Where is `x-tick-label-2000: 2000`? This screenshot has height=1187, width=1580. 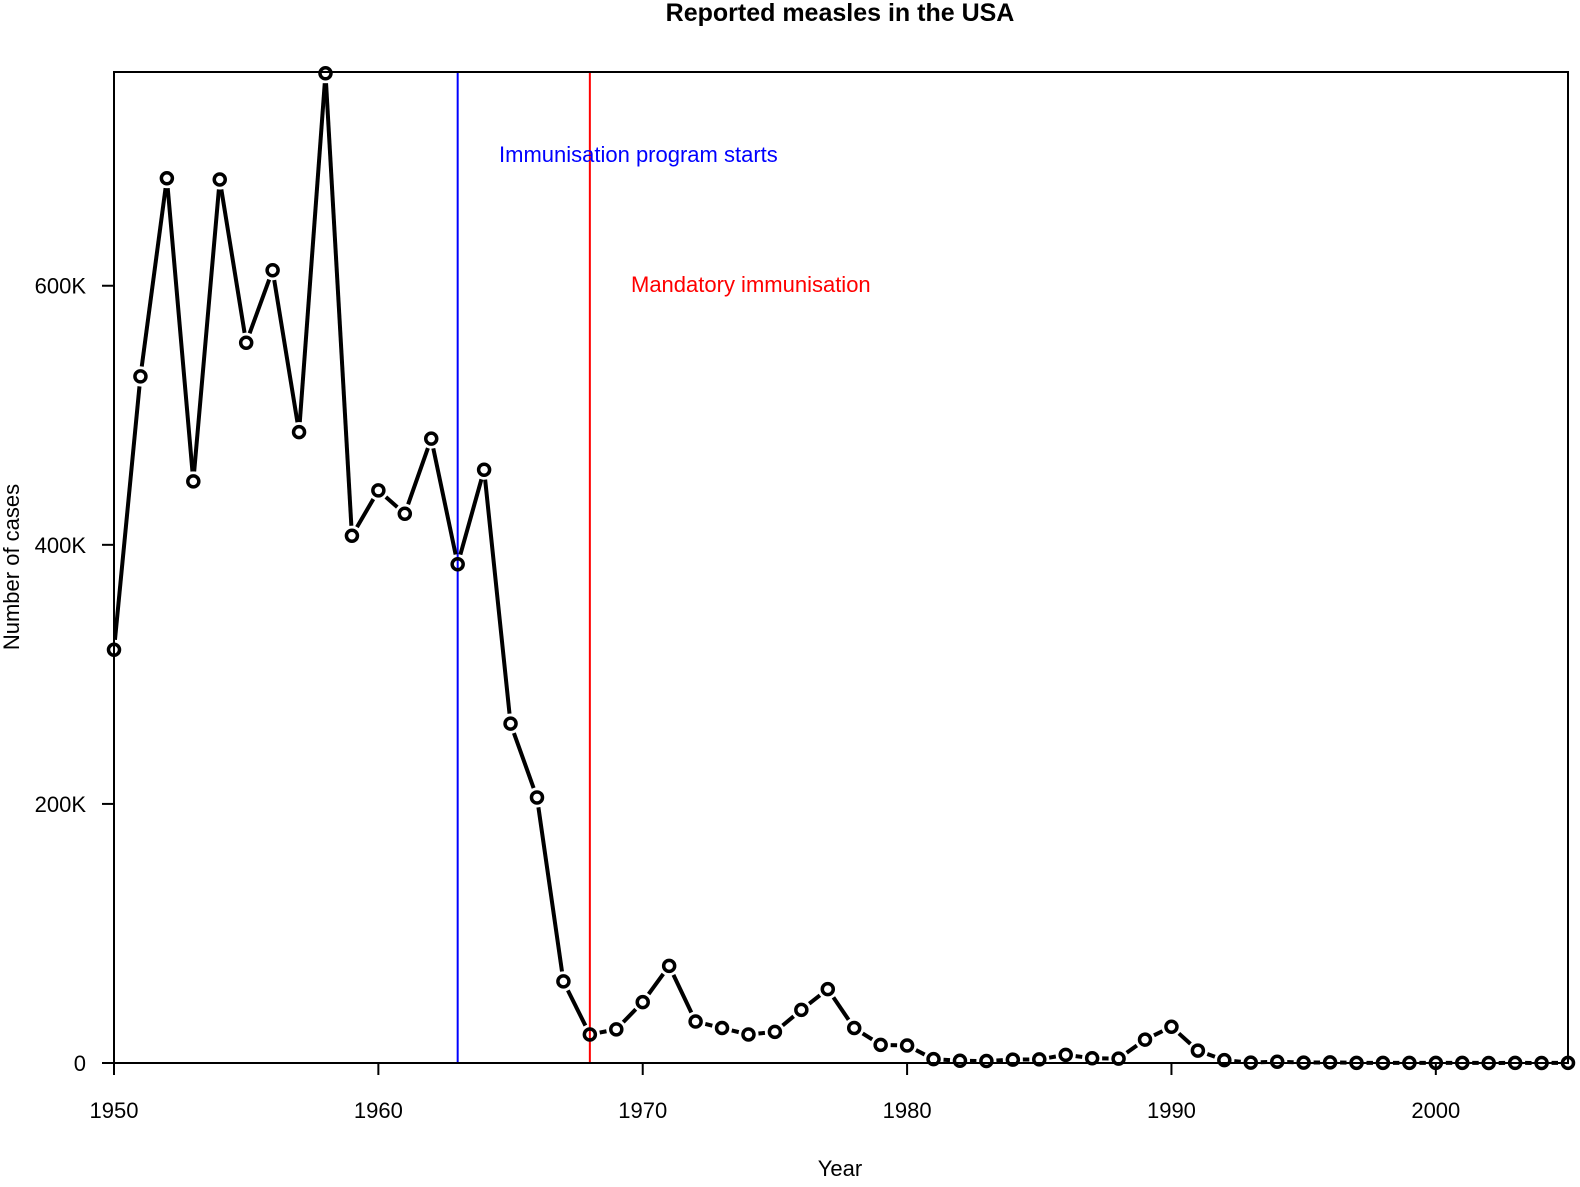
x-tick-label-2000: 2000 is located at coordinates (1435, 1110).